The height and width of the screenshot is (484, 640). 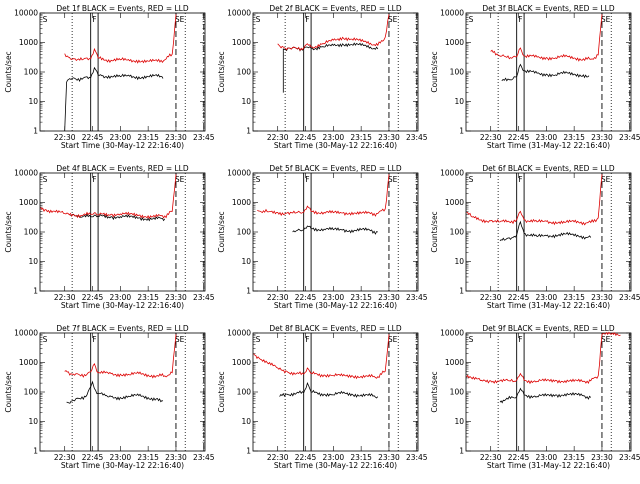 I want to click on chart-title: Det 9f BLACK = Events, RED = LLD, so click(x=548, y=328).